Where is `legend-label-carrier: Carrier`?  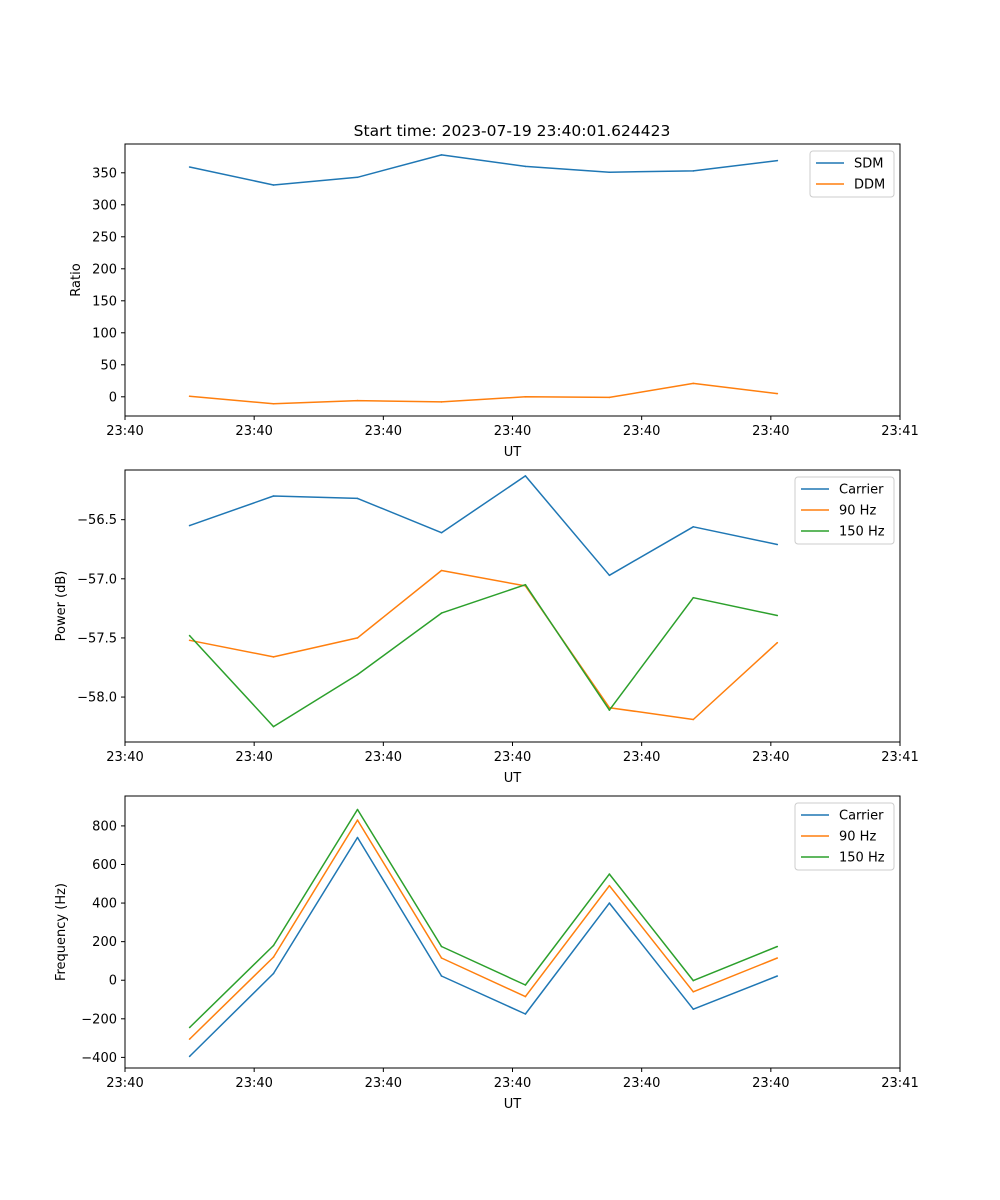 legend-label-carrier: Carrier is located at coordinates (861, 490).